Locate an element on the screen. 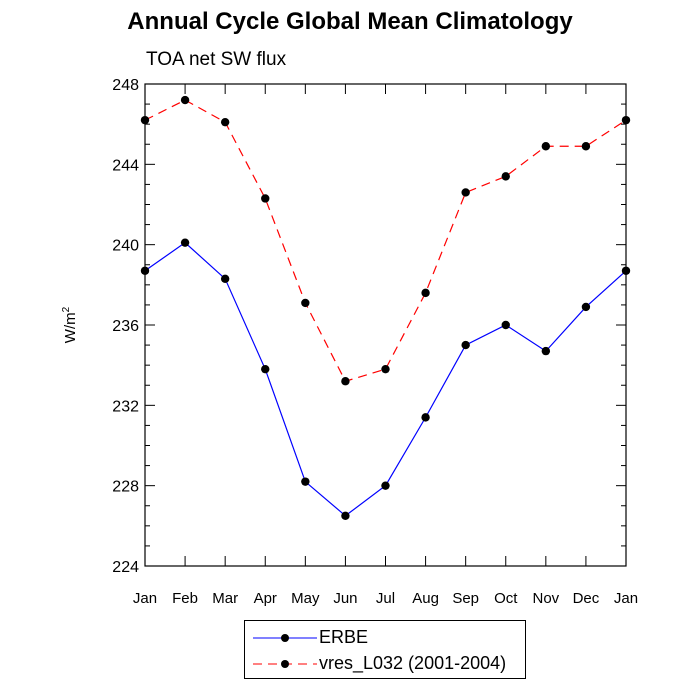 The height and width of the screenshot is (700, 700). x-tick-label: Apr is located at coordinates (265, 598).